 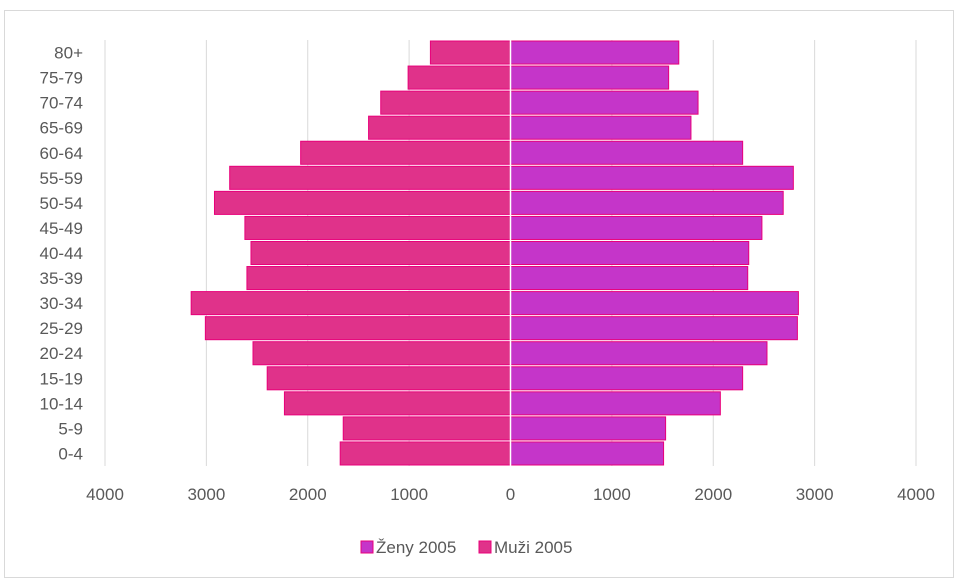 What do you see at coordinates (61, 128) in the screenshot?
I see `category-label-65-69: 65-69` at bounding box center [61, 128].